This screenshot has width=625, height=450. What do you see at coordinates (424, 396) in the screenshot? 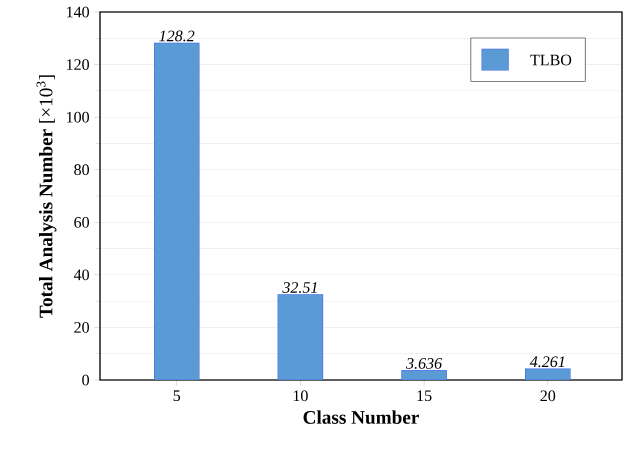
I see `x-tick-label: 15` at bounding box center [424, 396].